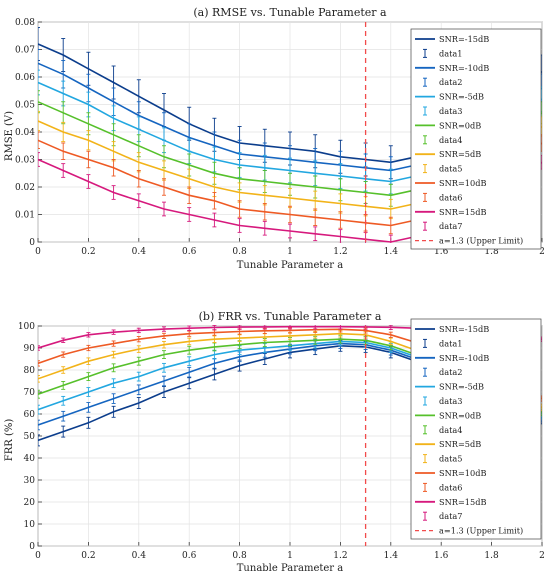 The height and width of the screenshot is (577, 550). Describe the element at coordinates (25, 78) in the screenshot. I see `y-tick-label: 0.06` at that location.